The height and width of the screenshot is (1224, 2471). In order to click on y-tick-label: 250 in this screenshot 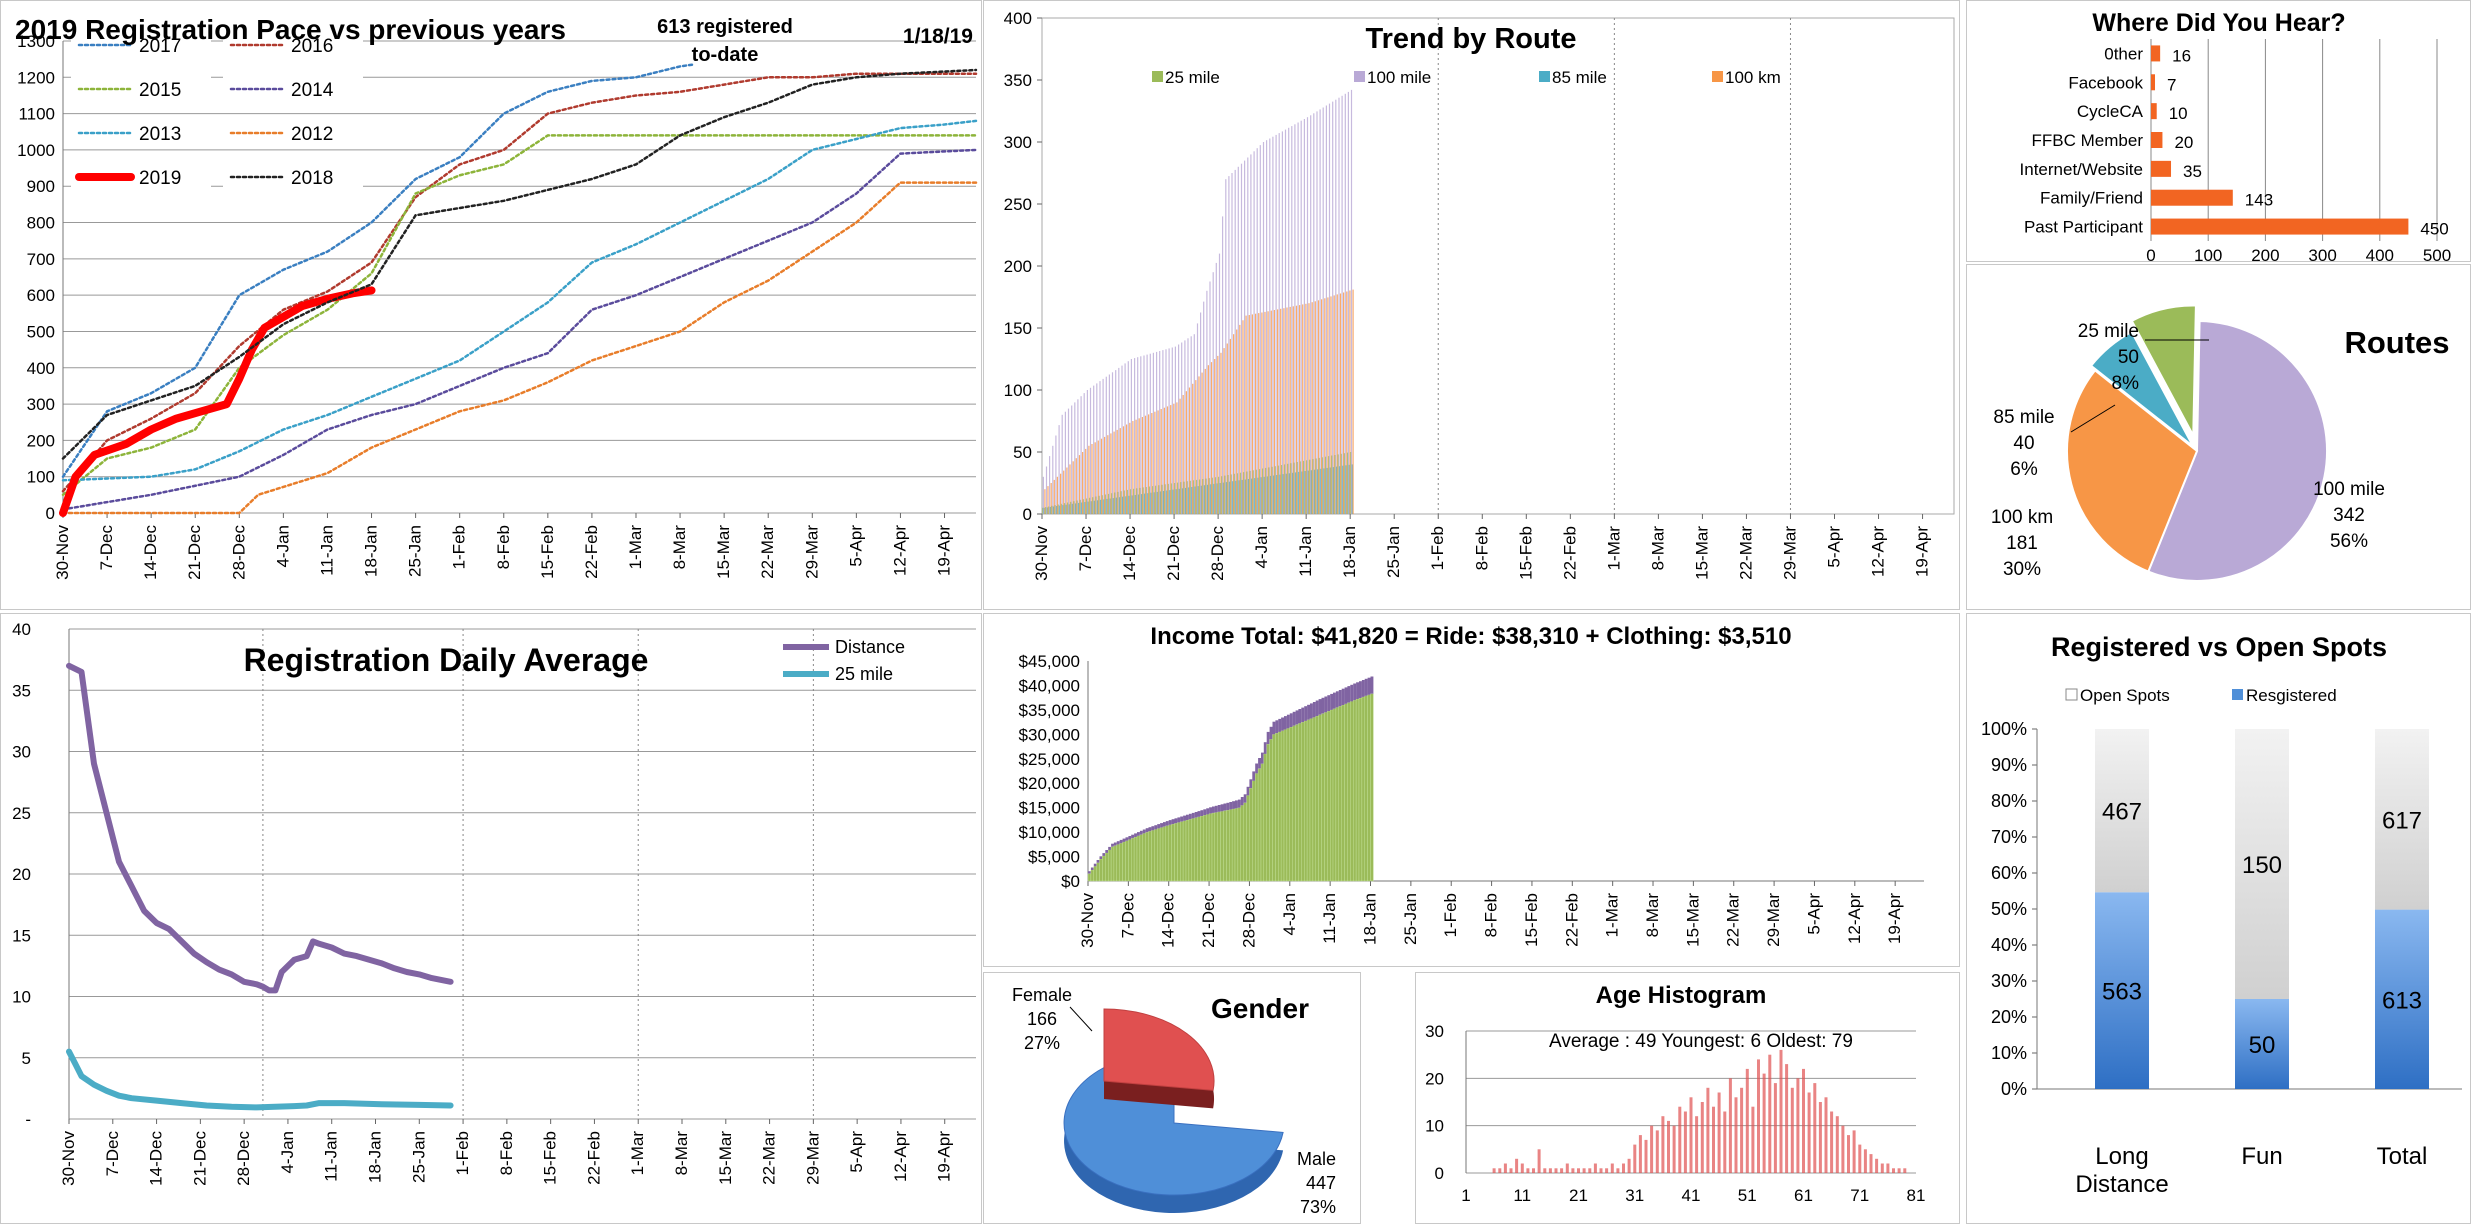, I will do `click(1018, 204)`.